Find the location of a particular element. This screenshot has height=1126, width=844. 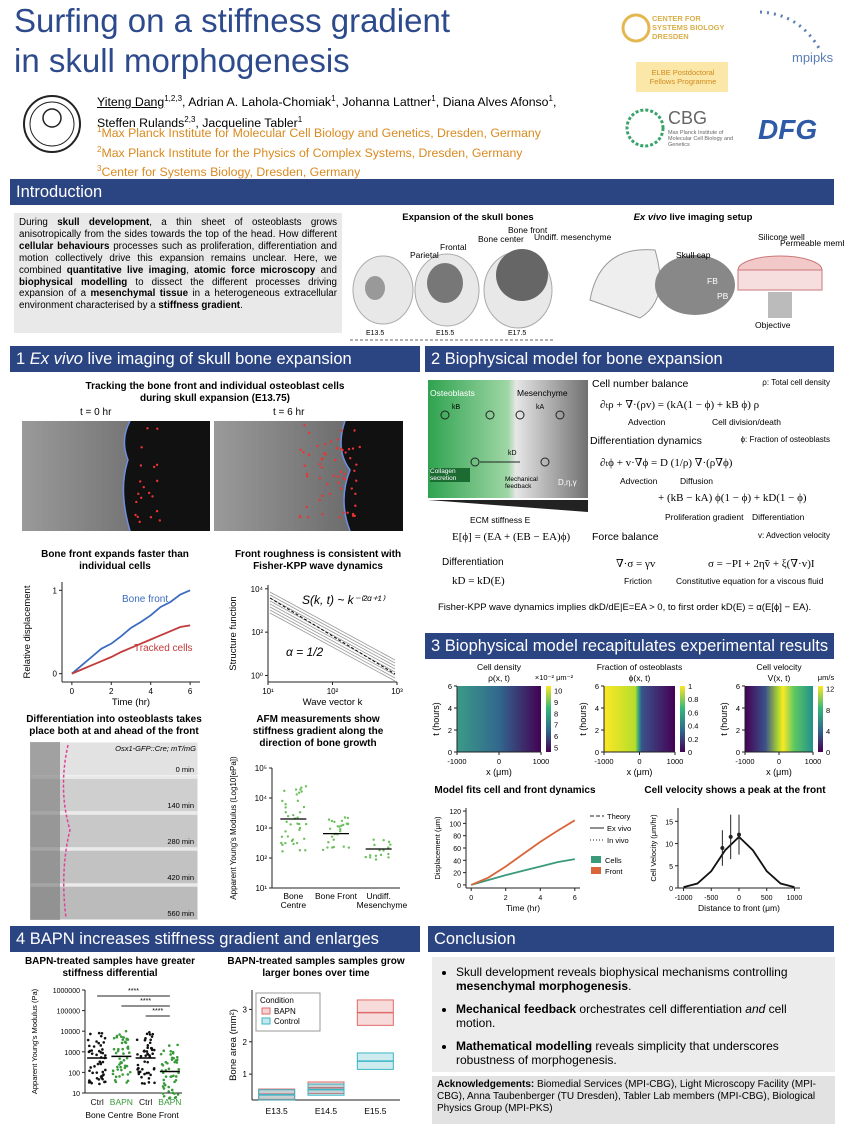

colorbar-unit: ×10⁻² μm⁻² is located at coordinates (554, 677).